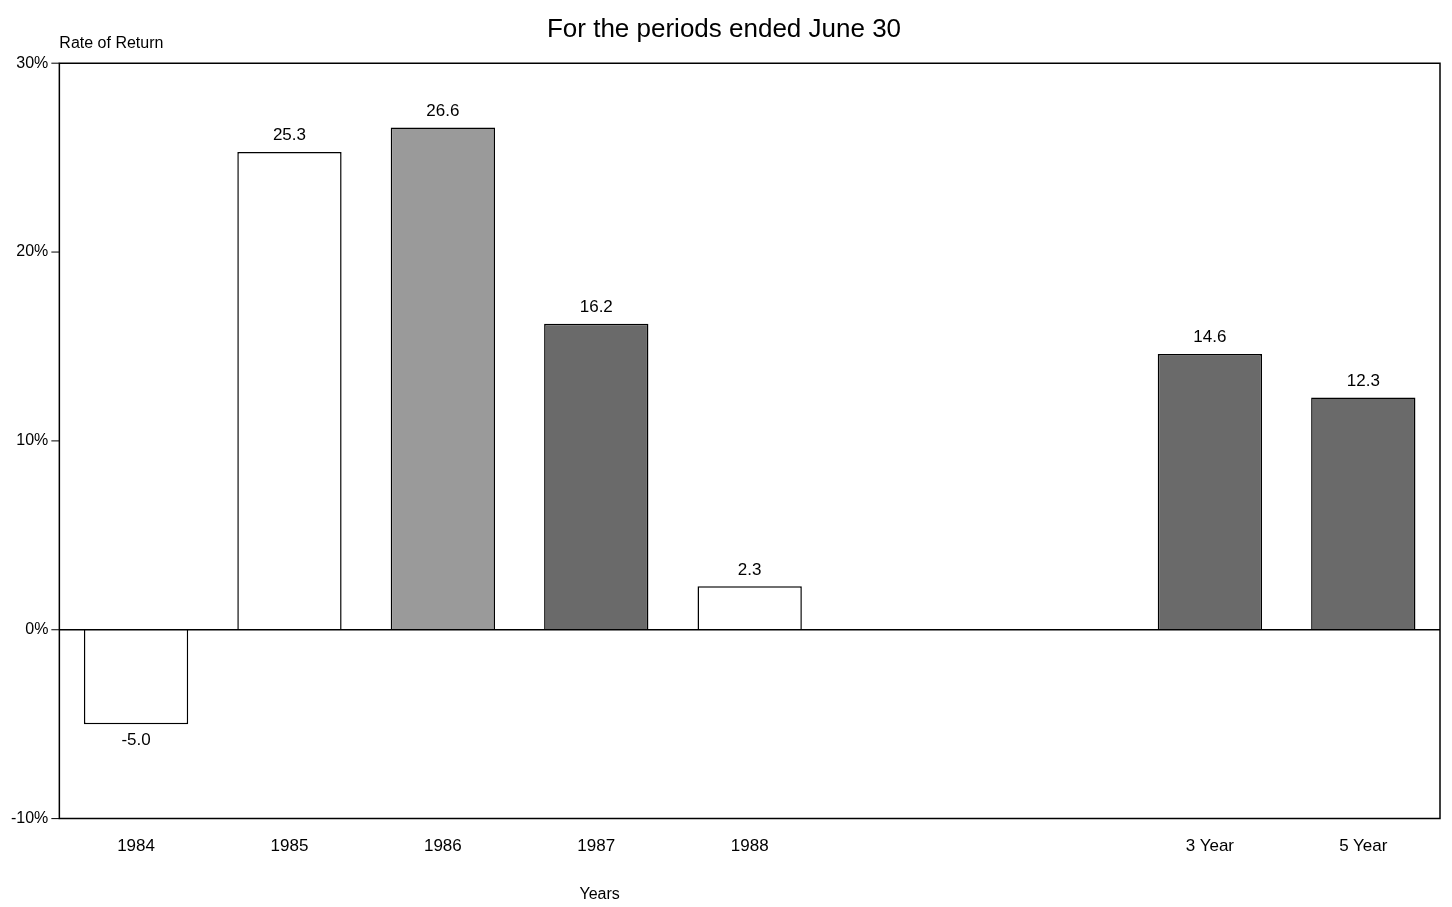 Image resolution: width=1452 pixels, height=907 pixels. I want to click on x-tick-label: 1985, so click(289, 846).